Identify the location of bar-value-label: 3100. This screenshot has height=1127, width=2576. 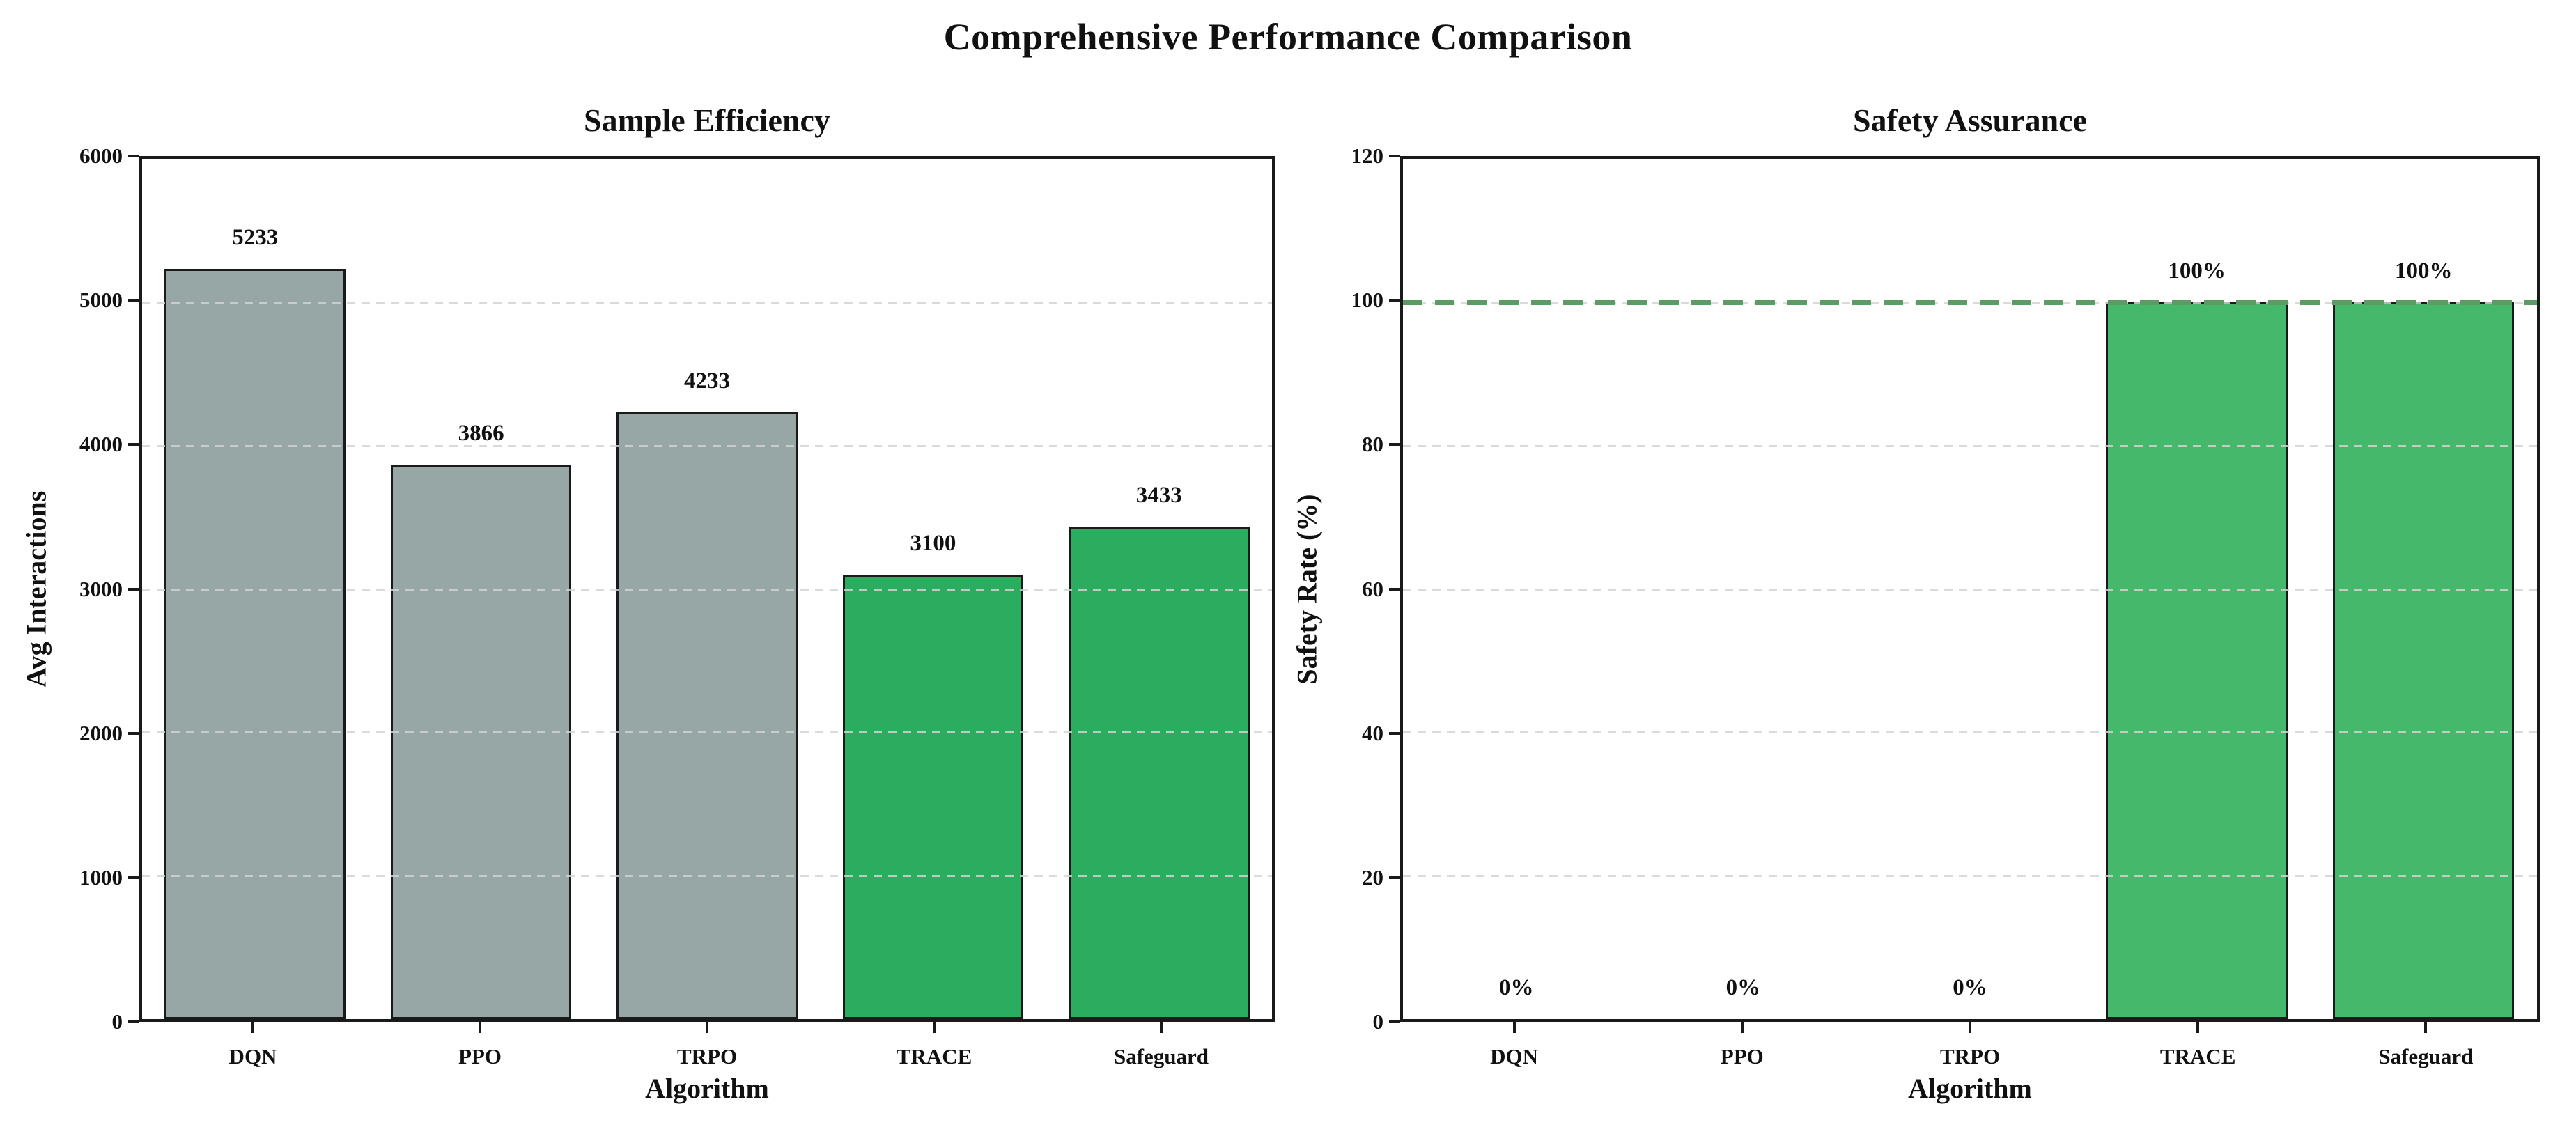
(933, 543).